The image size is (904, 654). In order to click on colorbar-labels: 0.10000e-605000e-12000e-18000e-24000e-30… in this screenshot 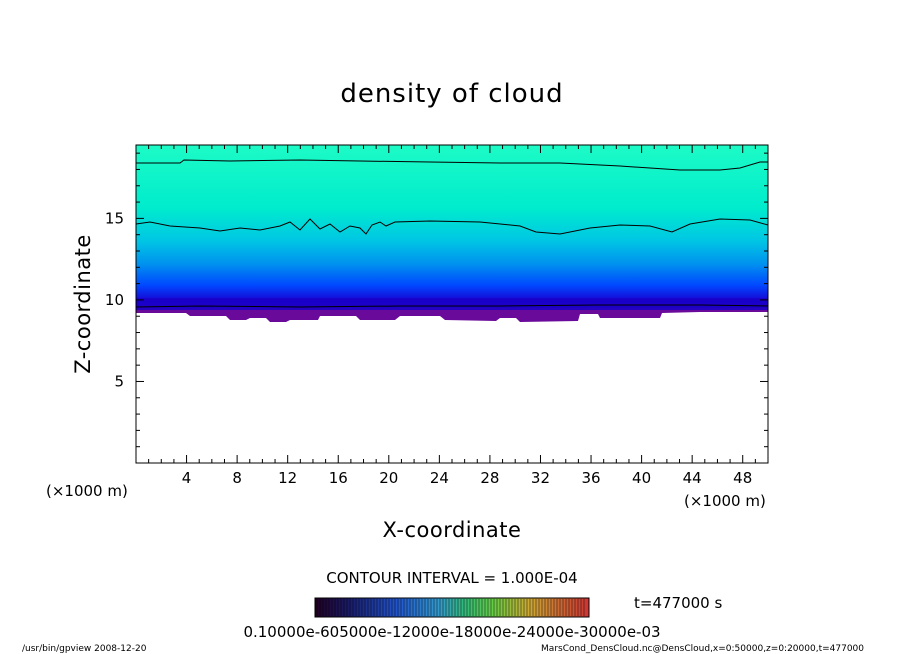, I will do `click(451, 632)`.